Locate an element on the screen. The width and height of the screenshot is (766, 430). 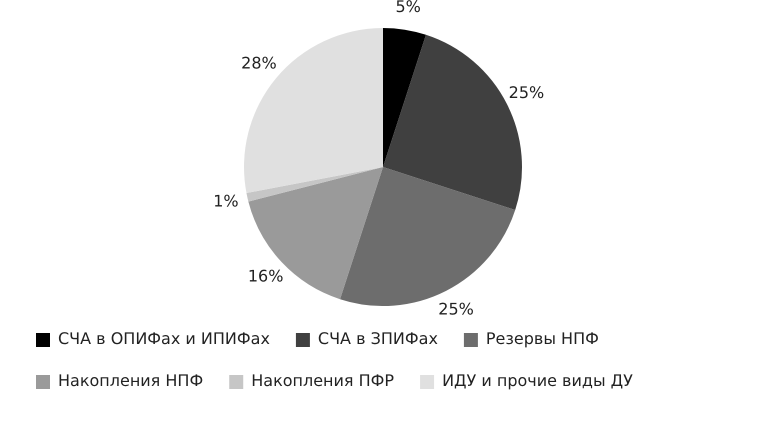
data-label: 5% is located at coordinates (408, 8).